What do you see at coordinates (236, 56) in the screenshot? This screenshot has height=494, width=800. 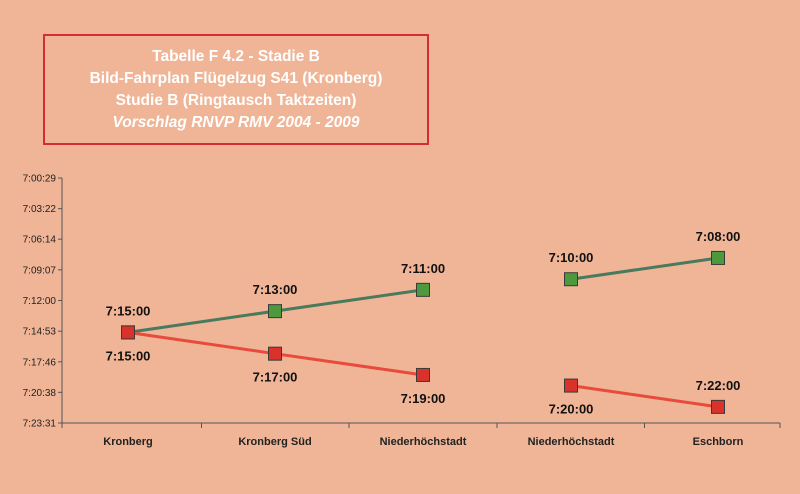 I see `chart-title-line-1: Tabelle F 4.2 - Stadie B` at bounding box center [236, 56].